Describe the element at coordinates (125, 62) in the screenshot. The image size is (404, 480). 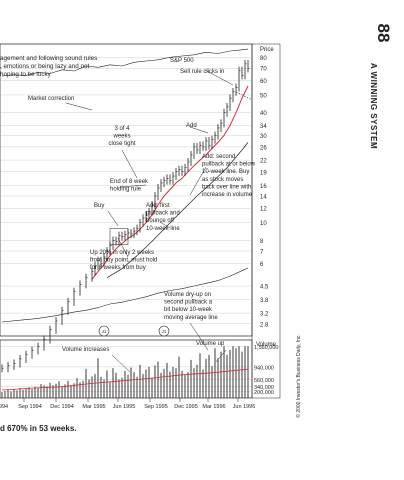
I see `sp500-line` at that location.